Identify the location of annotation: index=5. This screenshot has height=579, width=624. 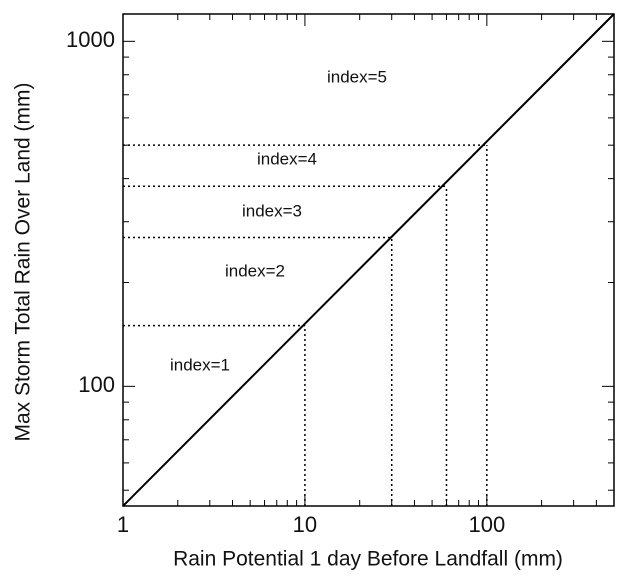
(357, 76).